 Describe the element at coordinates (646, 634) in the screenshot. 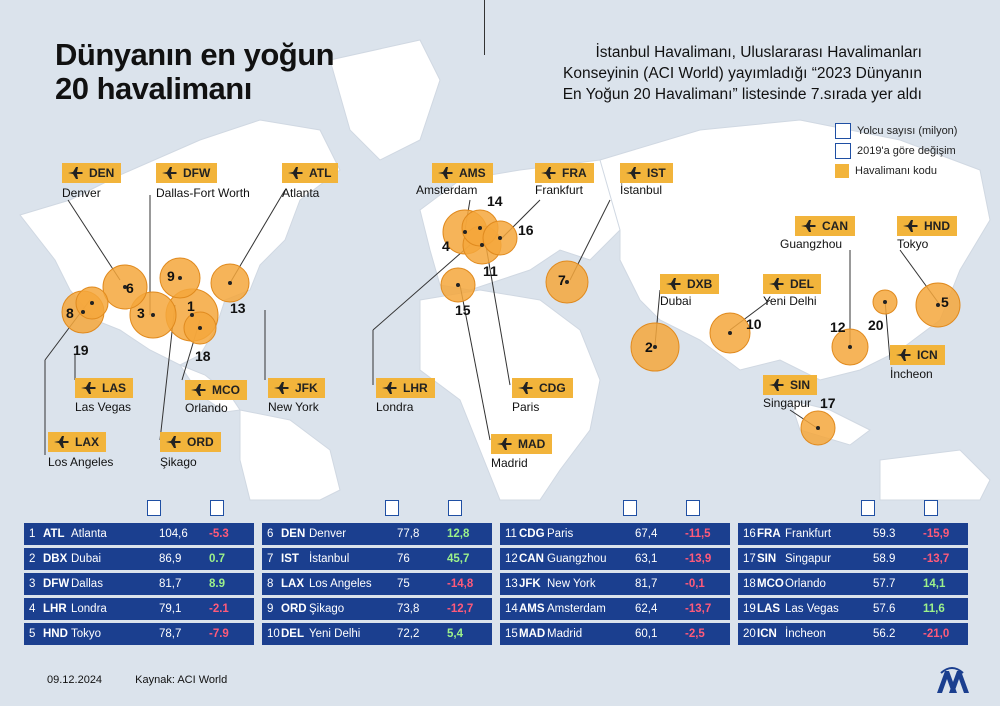

I see `passenger-count: 60,1` at that location.